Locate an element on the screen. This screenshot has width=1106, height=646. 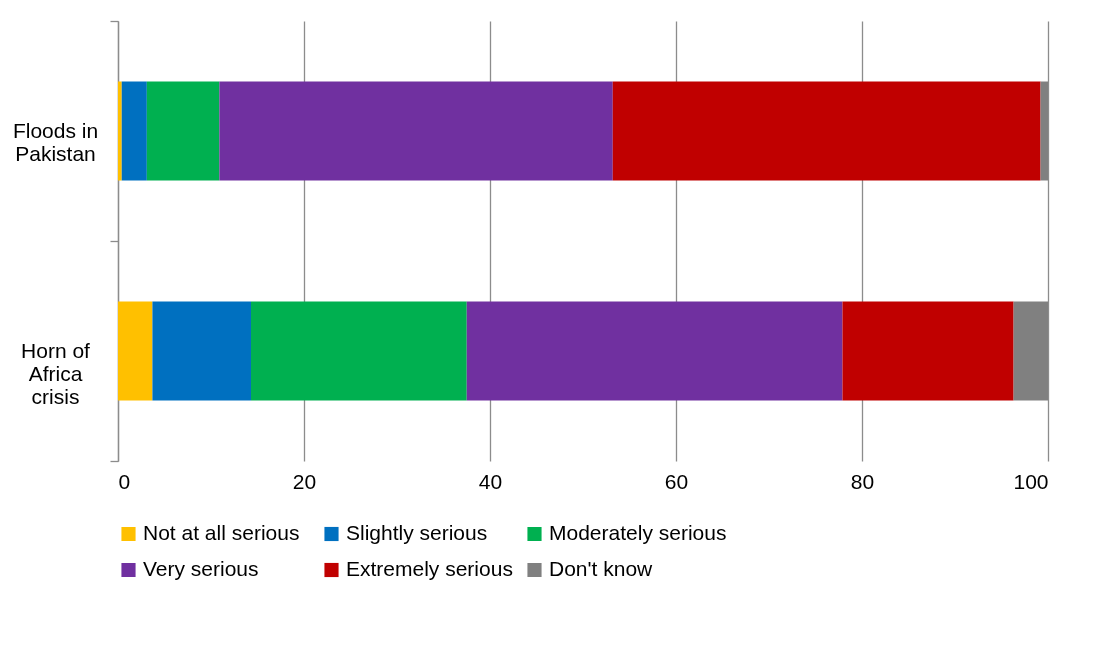
y-tick-label: Horn of Africa crisis is located at coordinates (56, 373).